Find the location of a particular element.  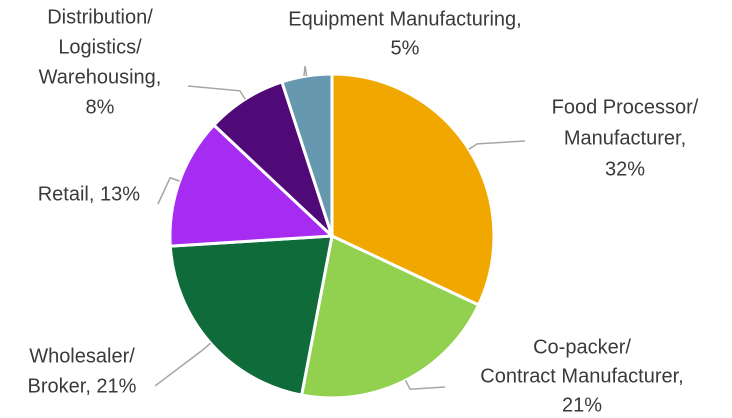

slice-label: 8% is located at coordinates (100, 107).